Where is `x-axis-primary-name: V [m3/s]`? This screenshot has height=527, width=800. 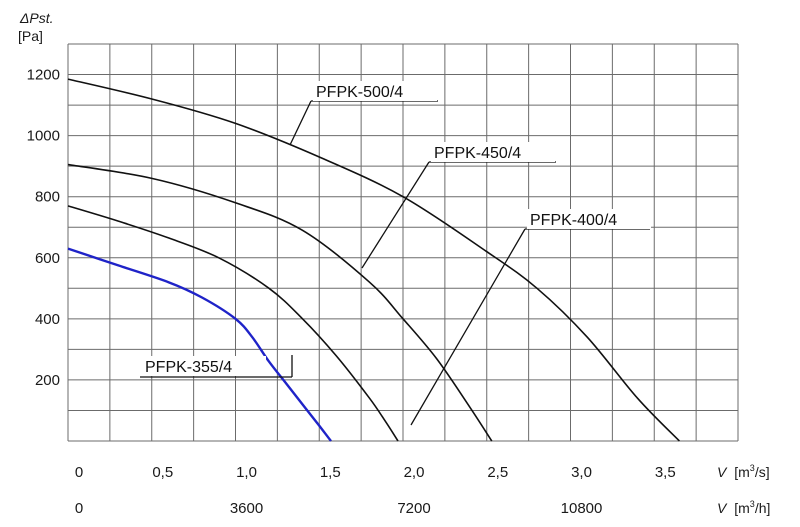
x-axis-primary-name: V [m3/s] is located at coordinates (743, 471).